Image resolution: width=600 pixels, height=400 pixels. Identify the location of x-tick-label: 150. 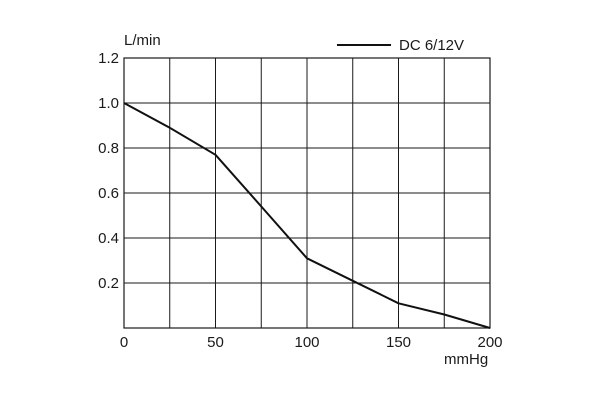
(398, 342).